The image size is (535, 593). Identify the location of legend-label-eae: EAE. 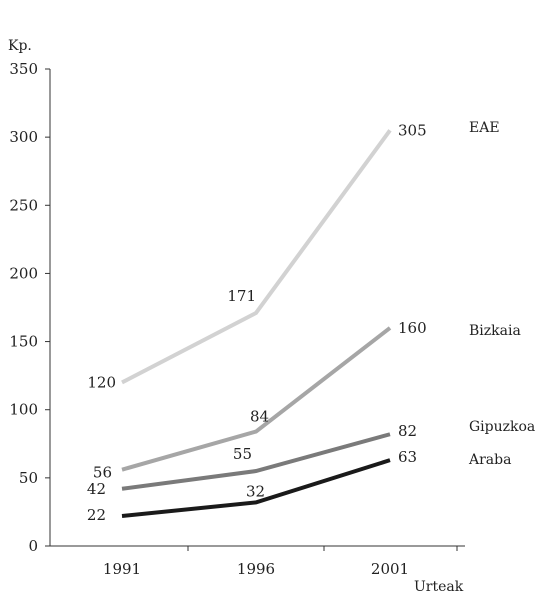
(484, 128).